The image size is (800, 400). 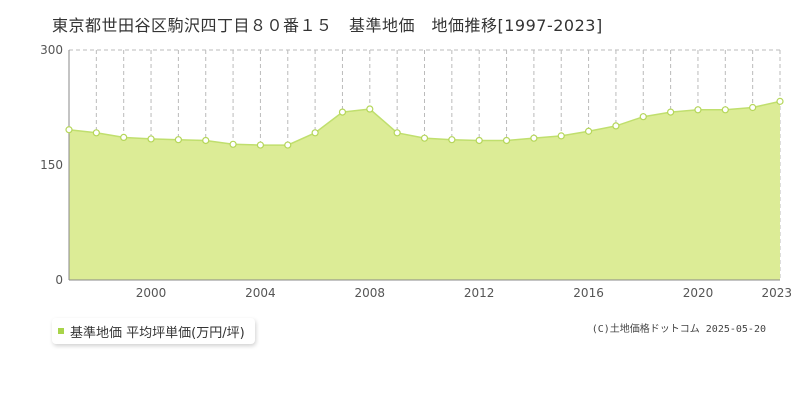 What do you see at coordinates (327, 25) in the screenshot?
I see `chart-title: 東京都世田谷区駒沢四丁目８０番１５ 基準地価 地価推移[1997-2023]` at bounding box center [327, 25].